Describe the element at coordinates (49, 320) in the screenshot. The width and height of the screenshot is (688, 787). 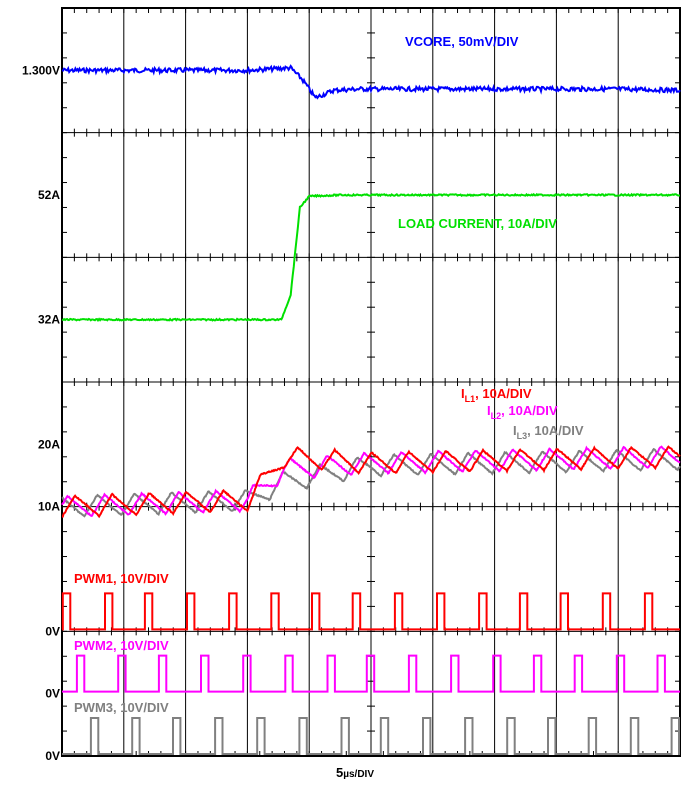
I see `y-marker-label: 32A` at that location.